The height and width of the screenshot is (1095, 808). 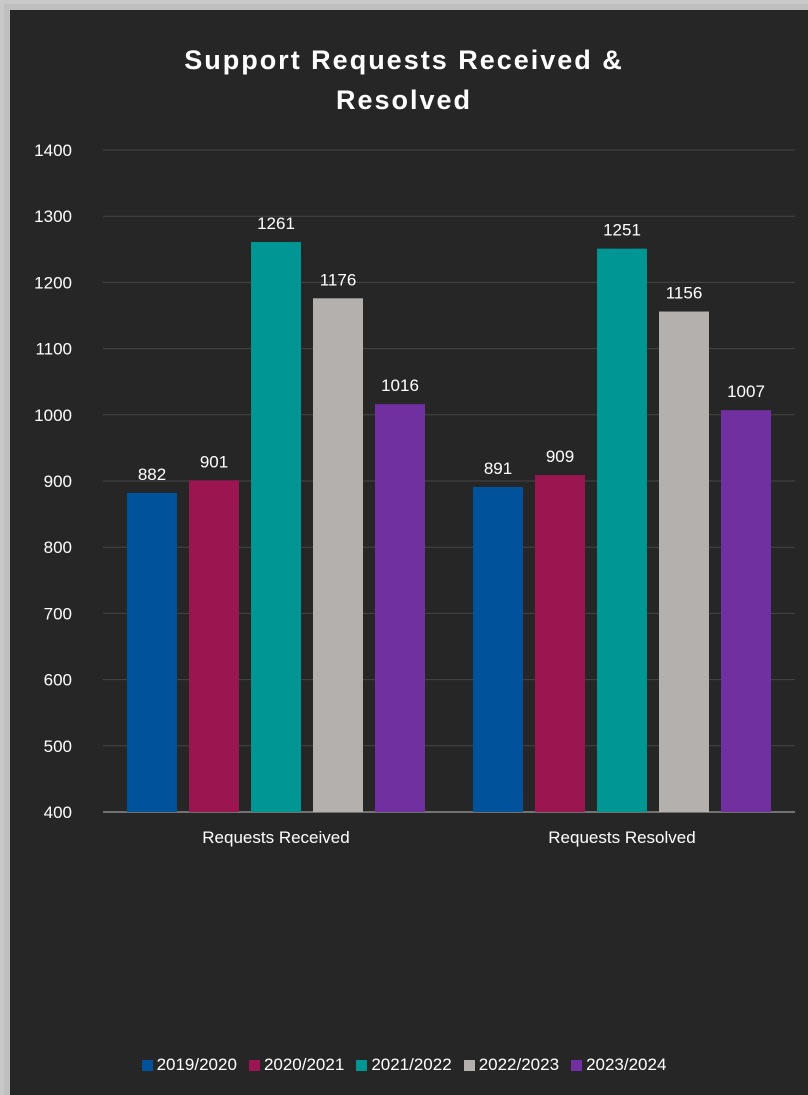 I want to click on legend-label: 2021/2022, so click(x=411, y=1064).